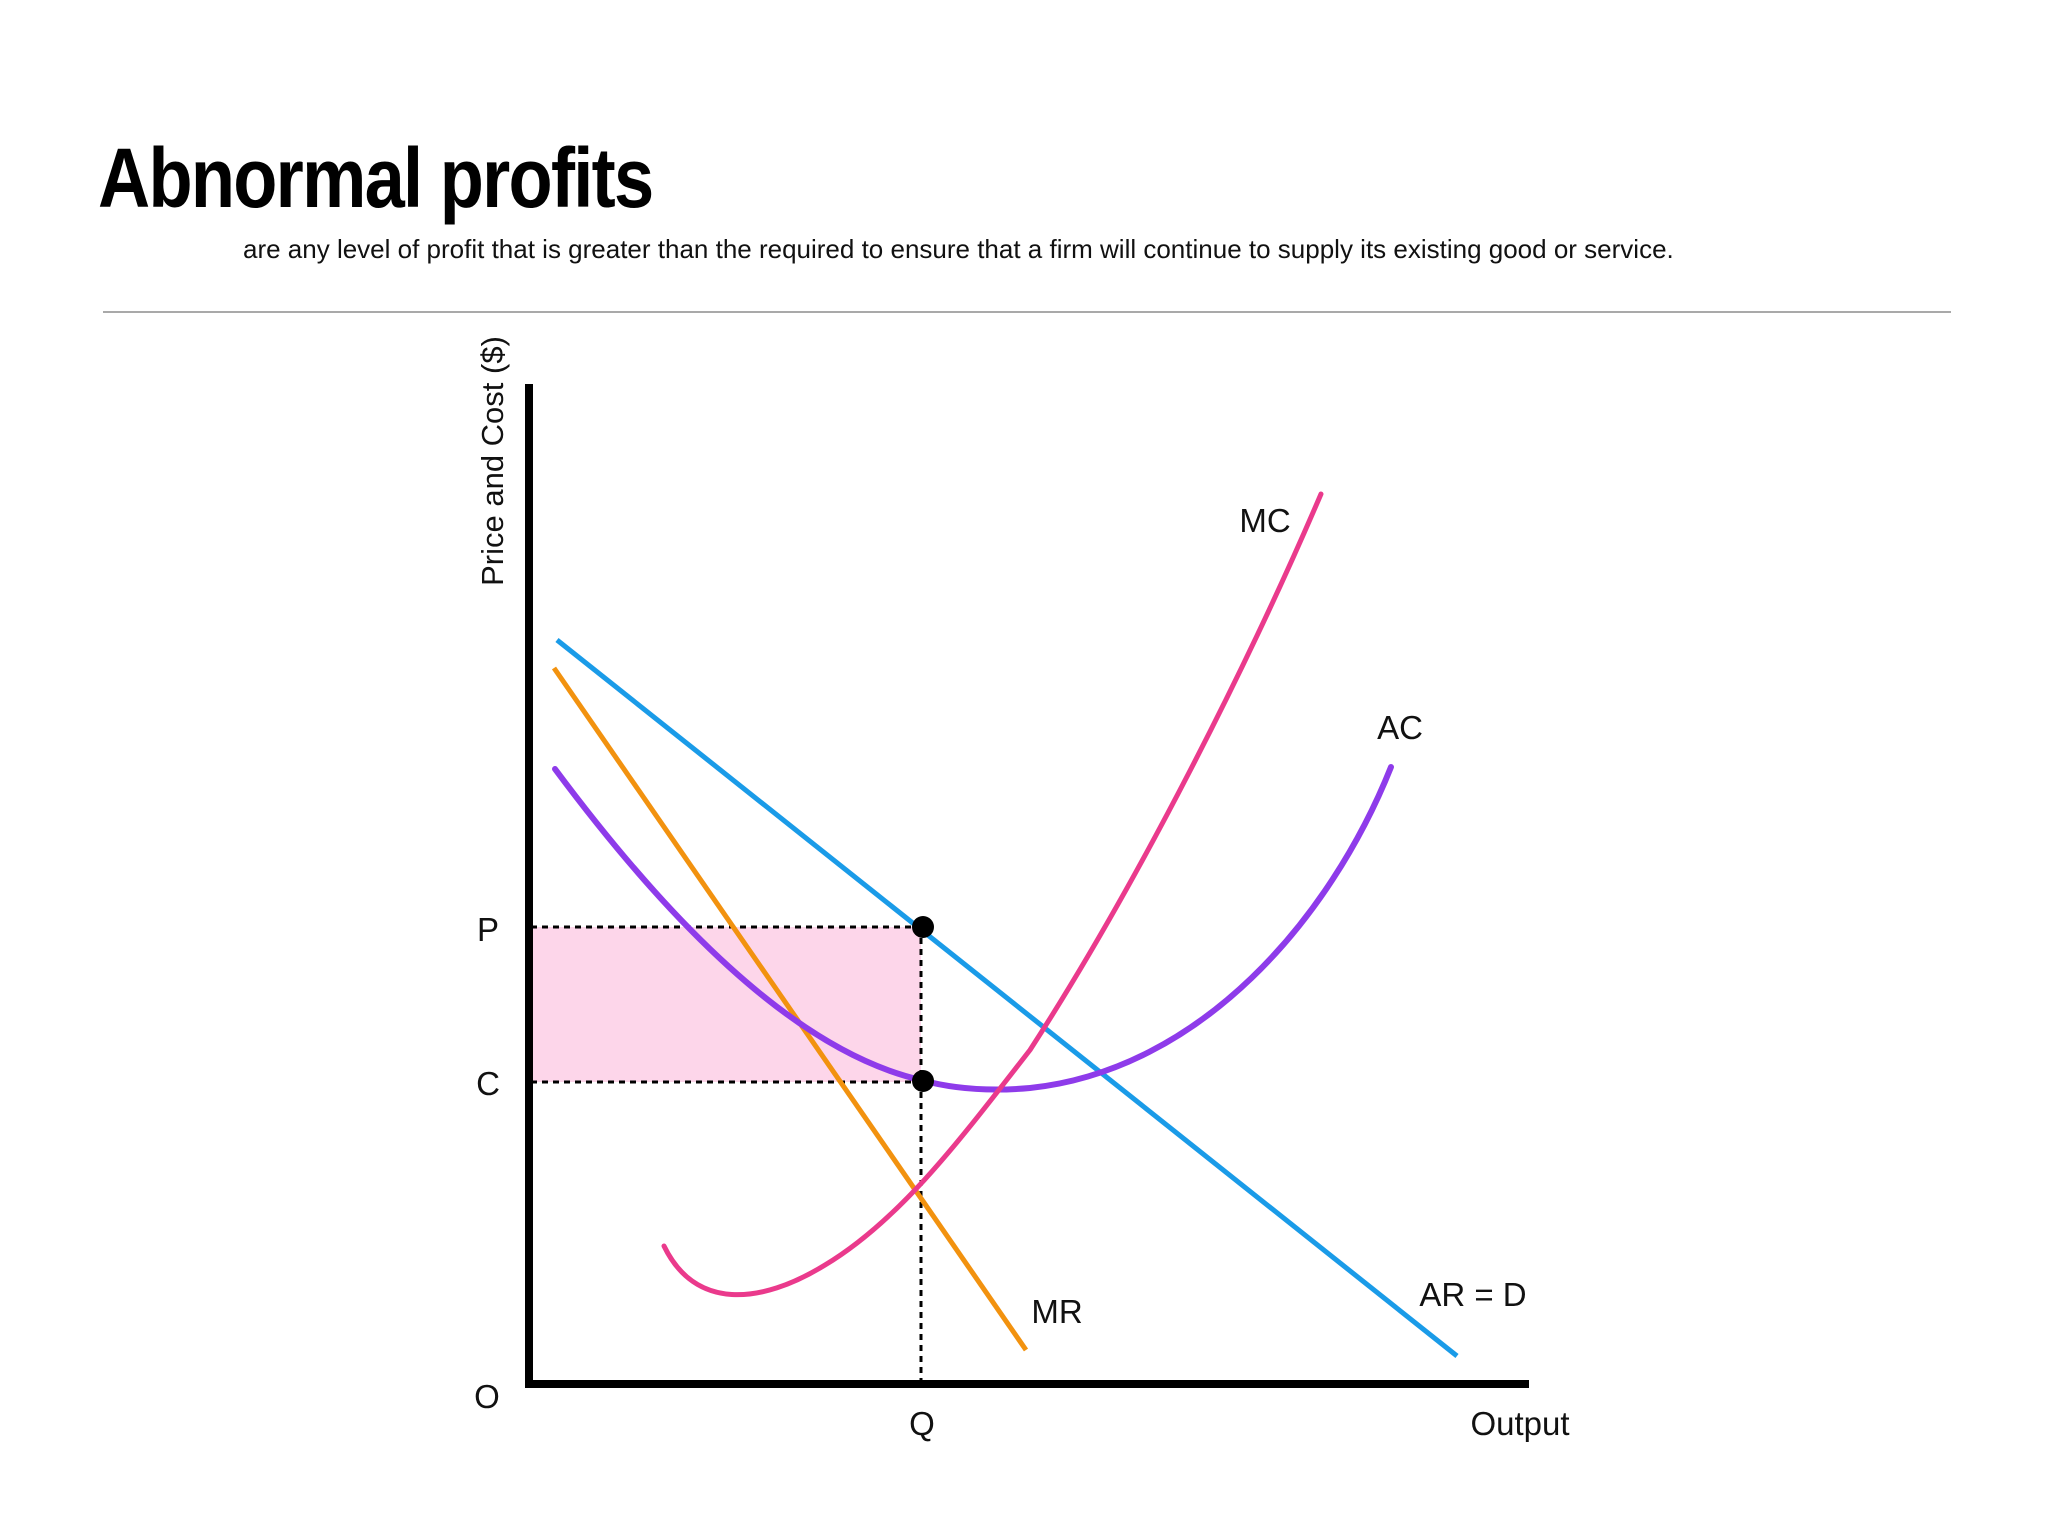 The width and height of the screenshot is (2048, 1536). Describe the element at coordinates (487, 1396) in the screenshot. I see `origin-label: O` at that location.